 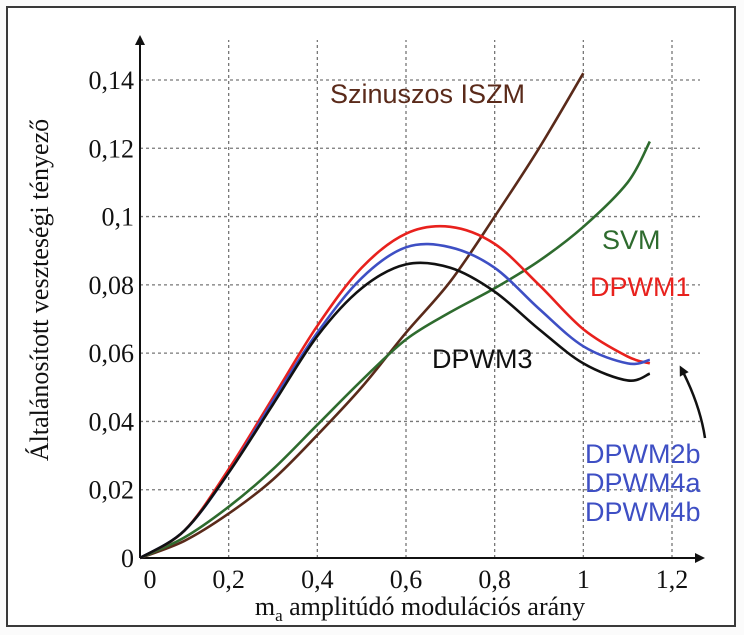 I want to click on x-tick-label: 0,4, so click(x=317, y=579).